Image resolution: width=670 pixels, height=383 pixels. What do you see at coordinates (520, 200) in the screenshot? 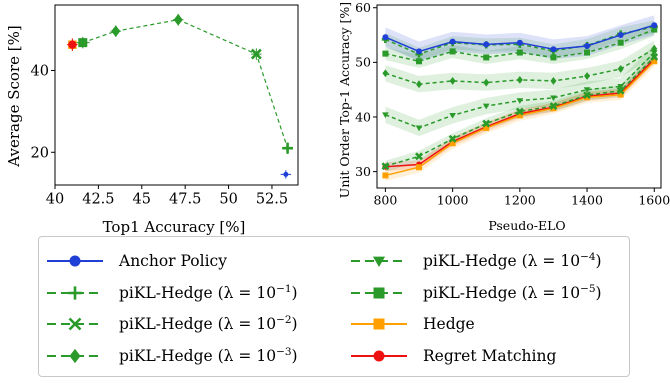
I see `right-xtick-label: 1200` at bounding box center [520, 200].